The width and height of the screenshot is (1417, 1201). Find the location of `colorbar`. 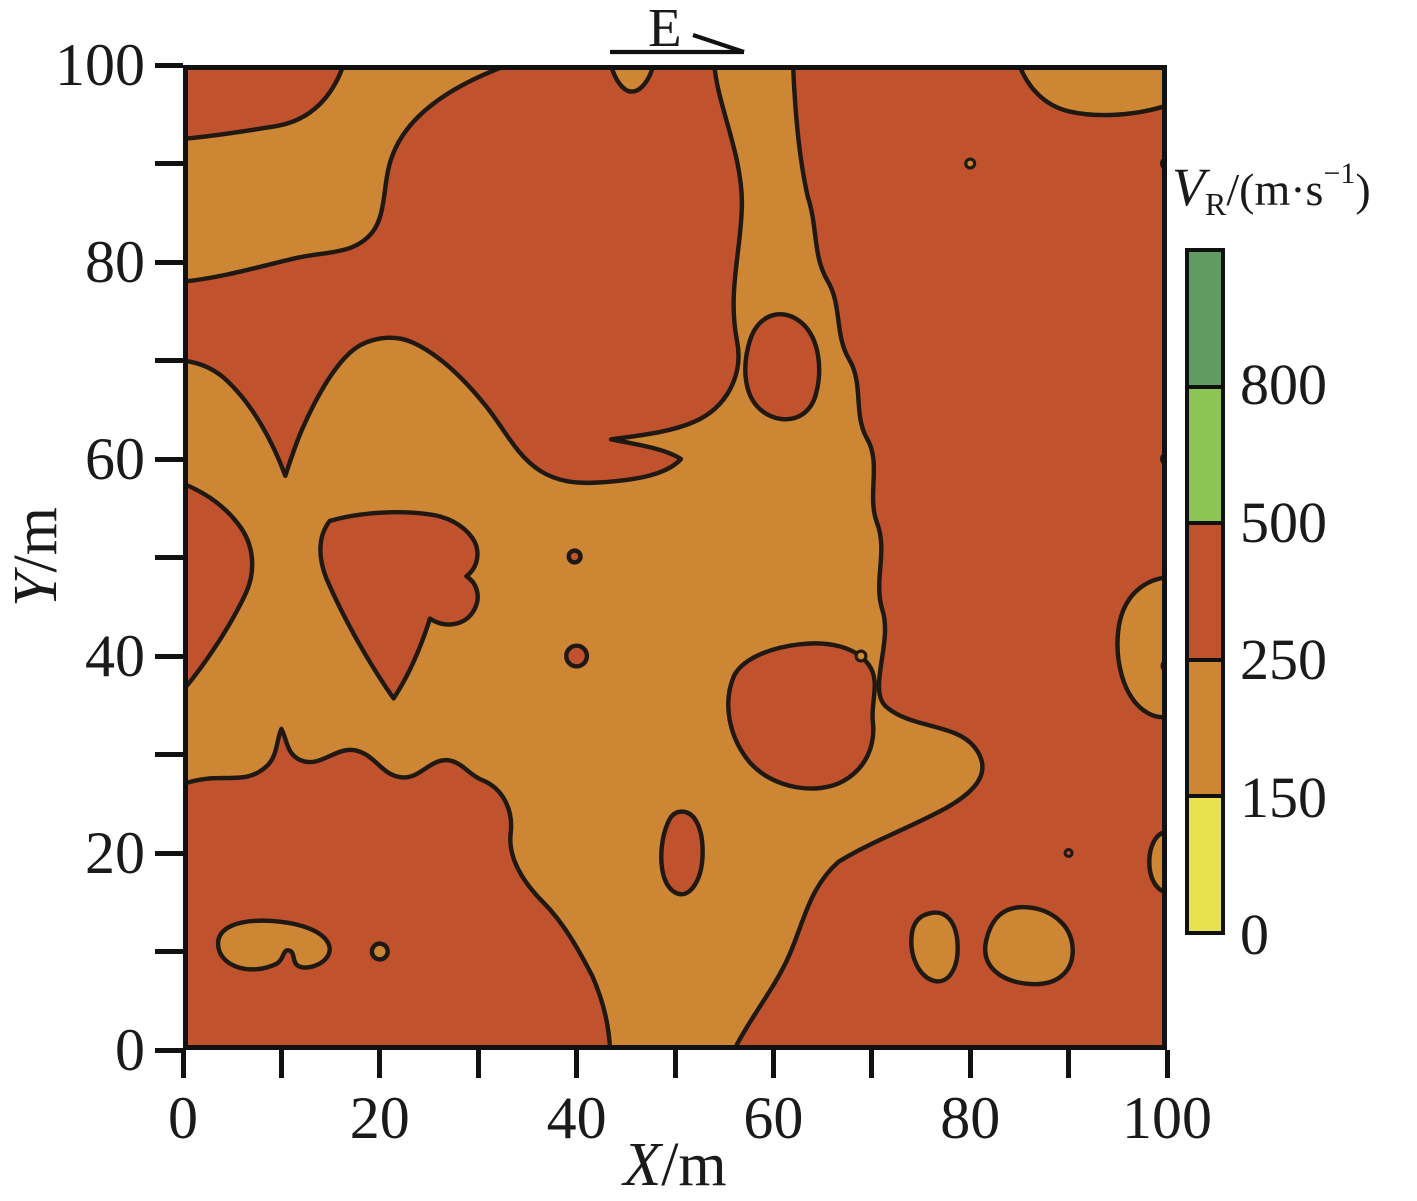

colorbar is located at coordinates (1205, 591).